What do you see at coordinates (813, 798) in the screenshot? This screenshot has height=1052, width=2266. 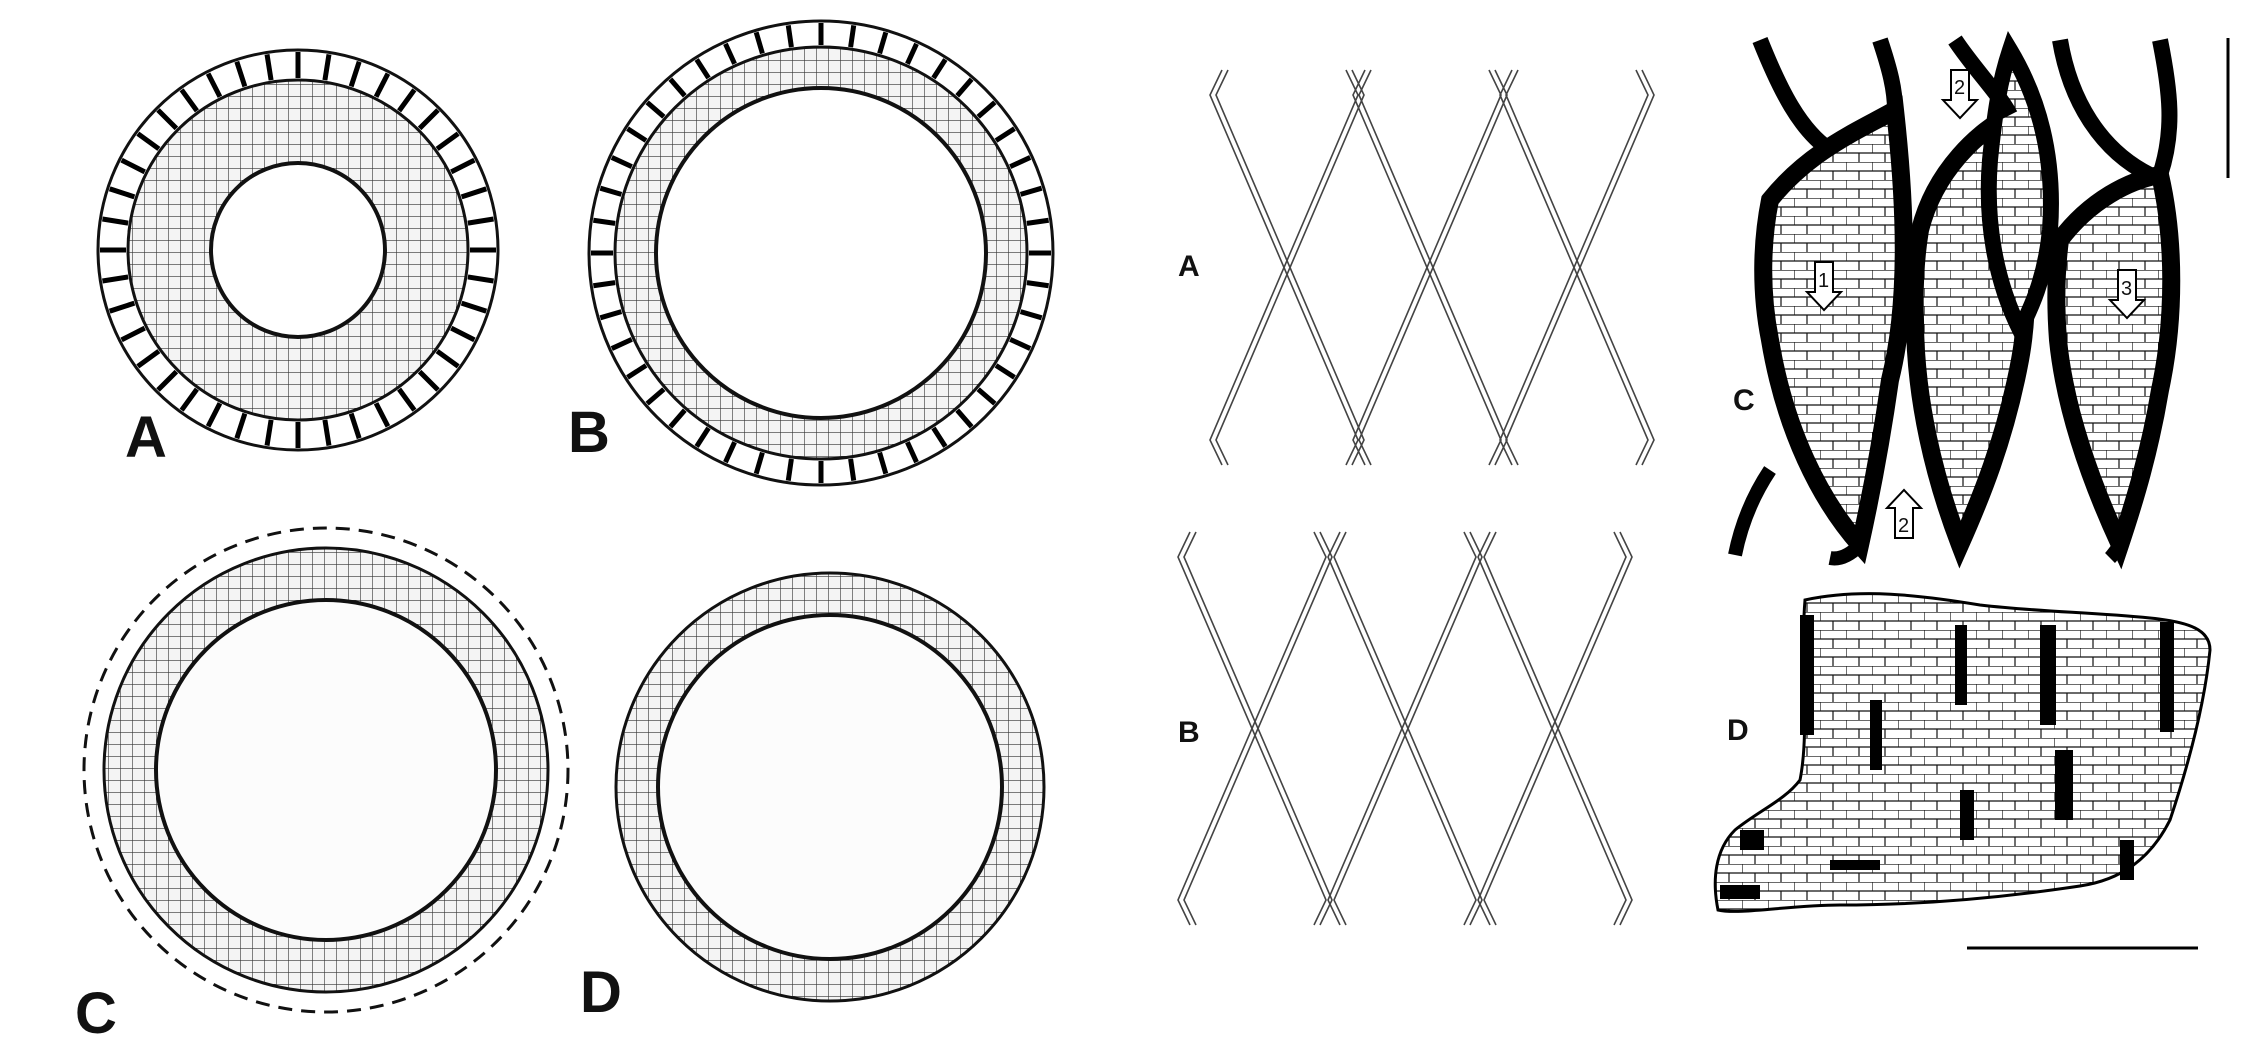 I see `left-panel-d: D` at bounding box center [813, 798].